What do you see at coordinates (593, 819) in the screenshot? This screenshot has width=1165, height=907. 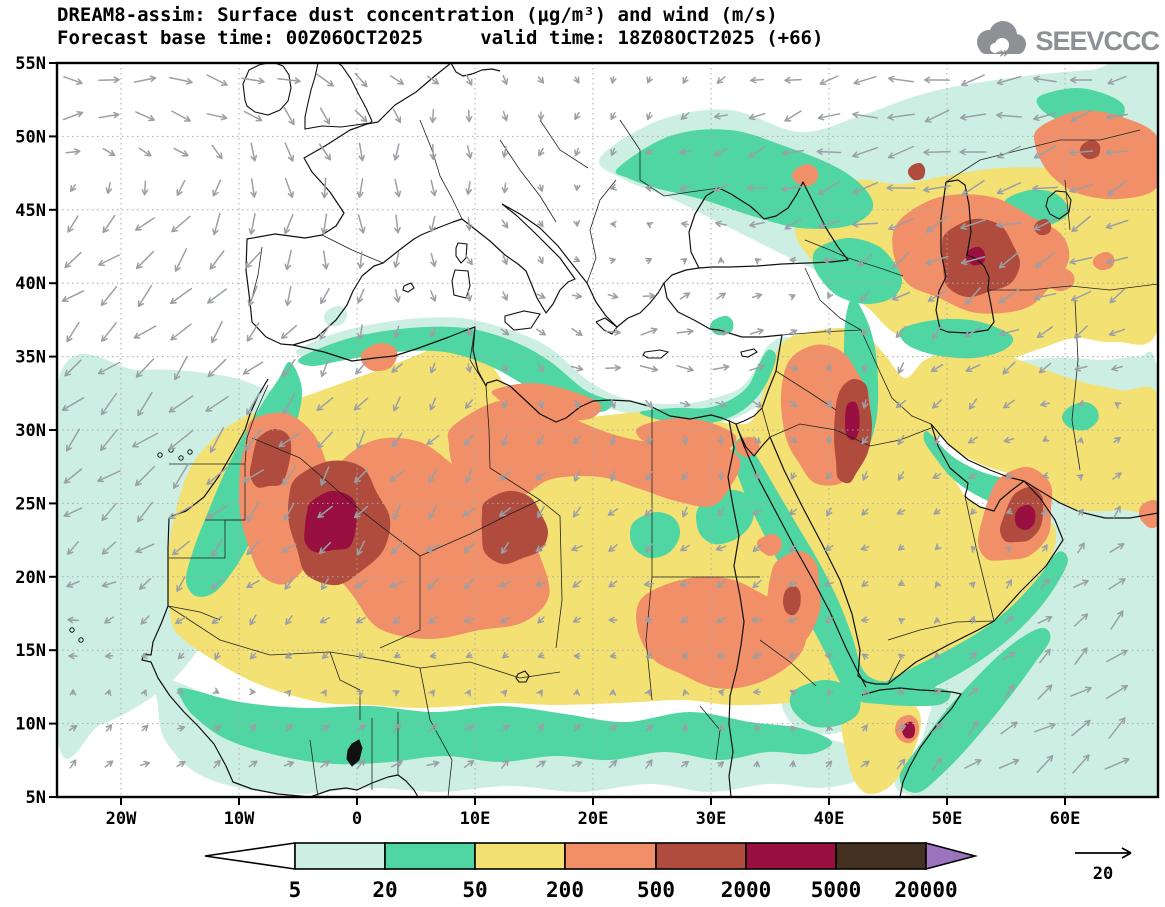 I see `lon-label-20E: 20E` at bounding box center [593, 819].